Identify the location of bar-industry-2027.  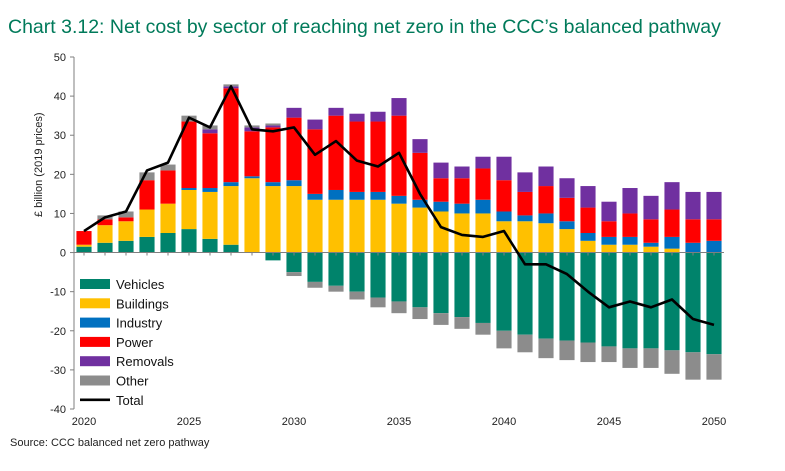
(231, 184).